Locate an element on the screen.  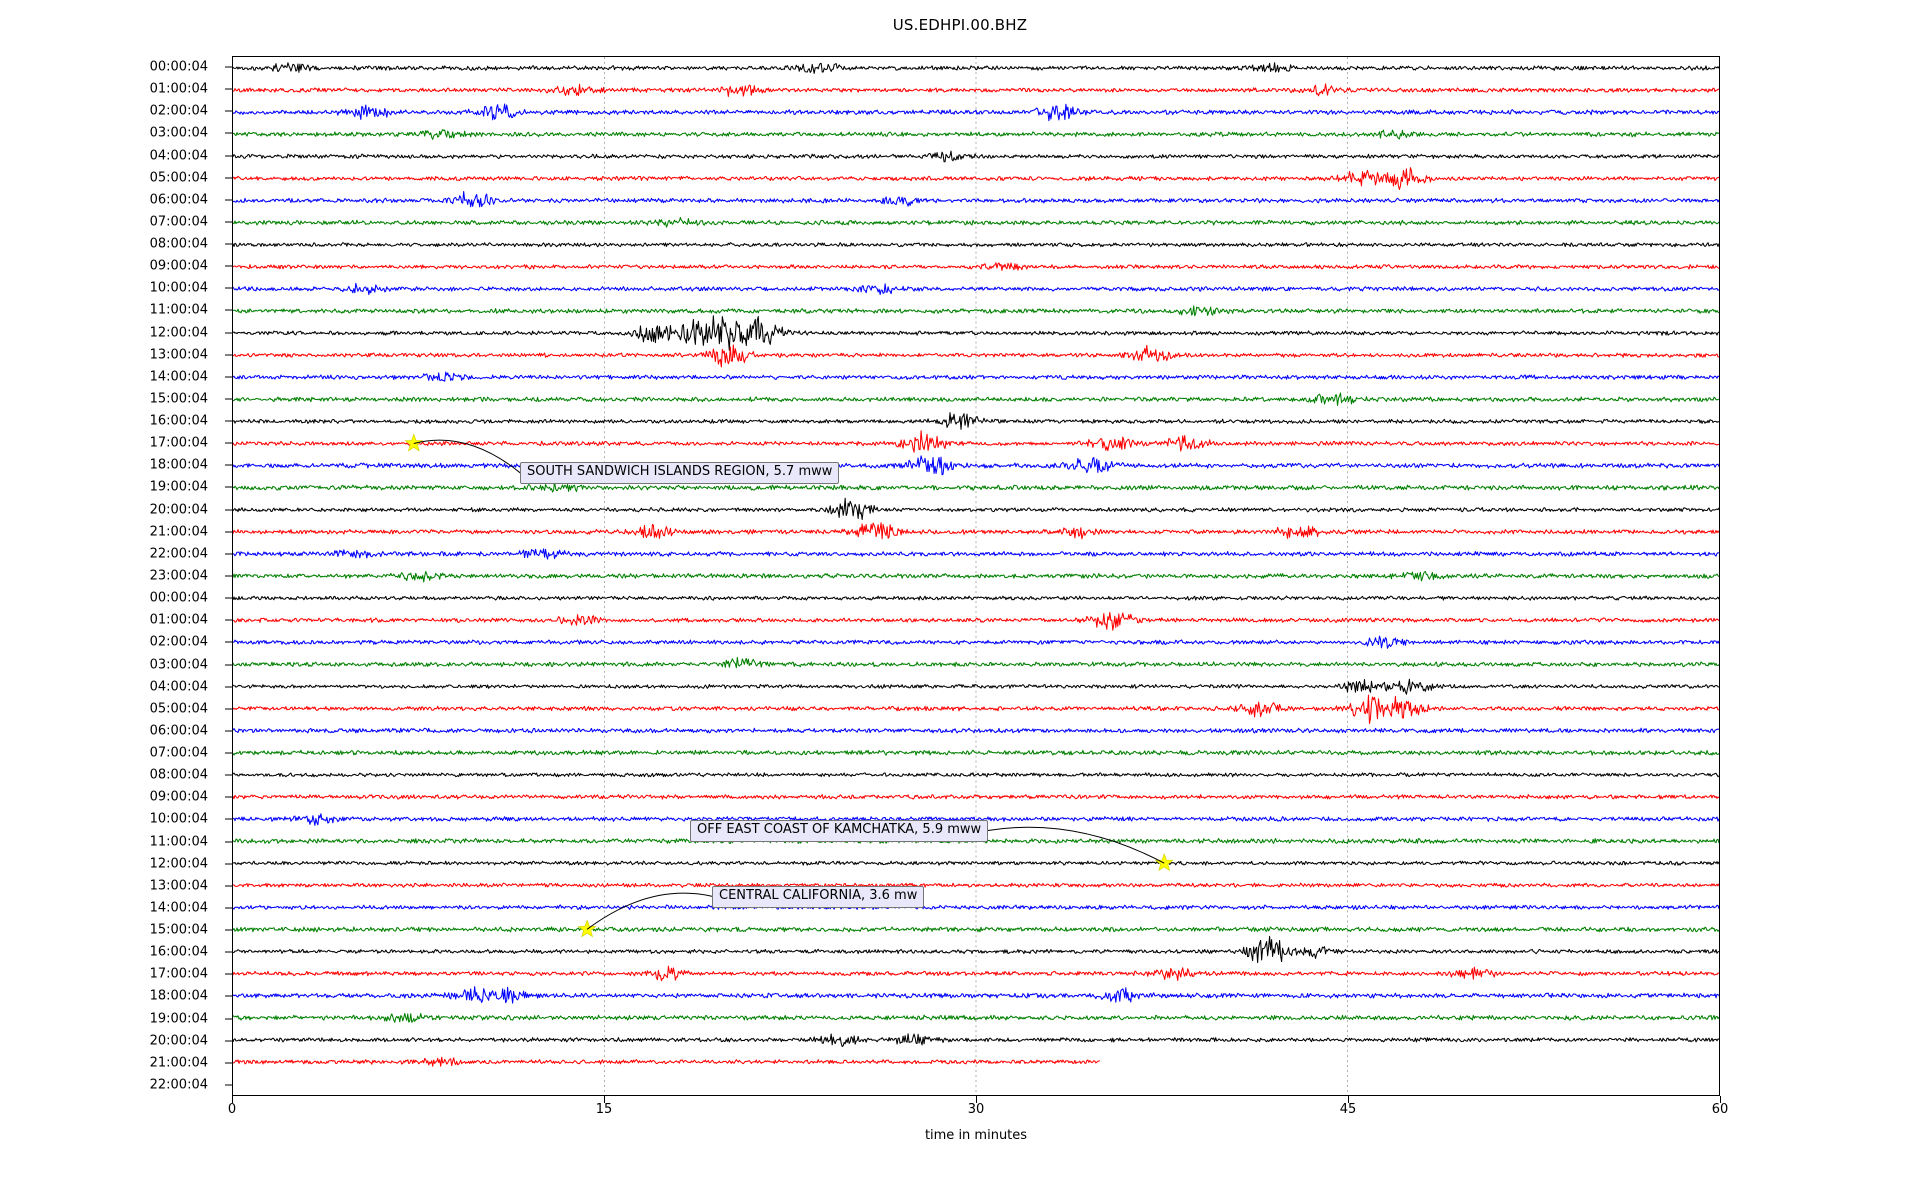
x-axis-tick-label: 60 is located at coordinates (1720, 1109).